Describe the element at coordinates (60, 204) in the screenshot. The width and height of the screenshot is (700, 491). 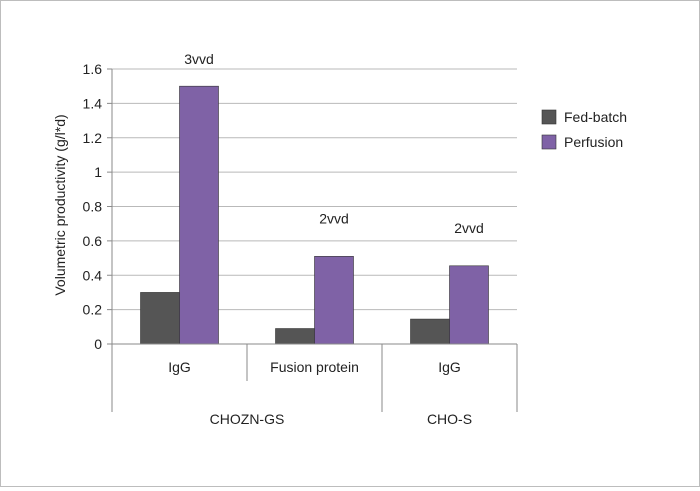
I see `y-axis-label: Volumetric productivity (g/l*d)` at that location.